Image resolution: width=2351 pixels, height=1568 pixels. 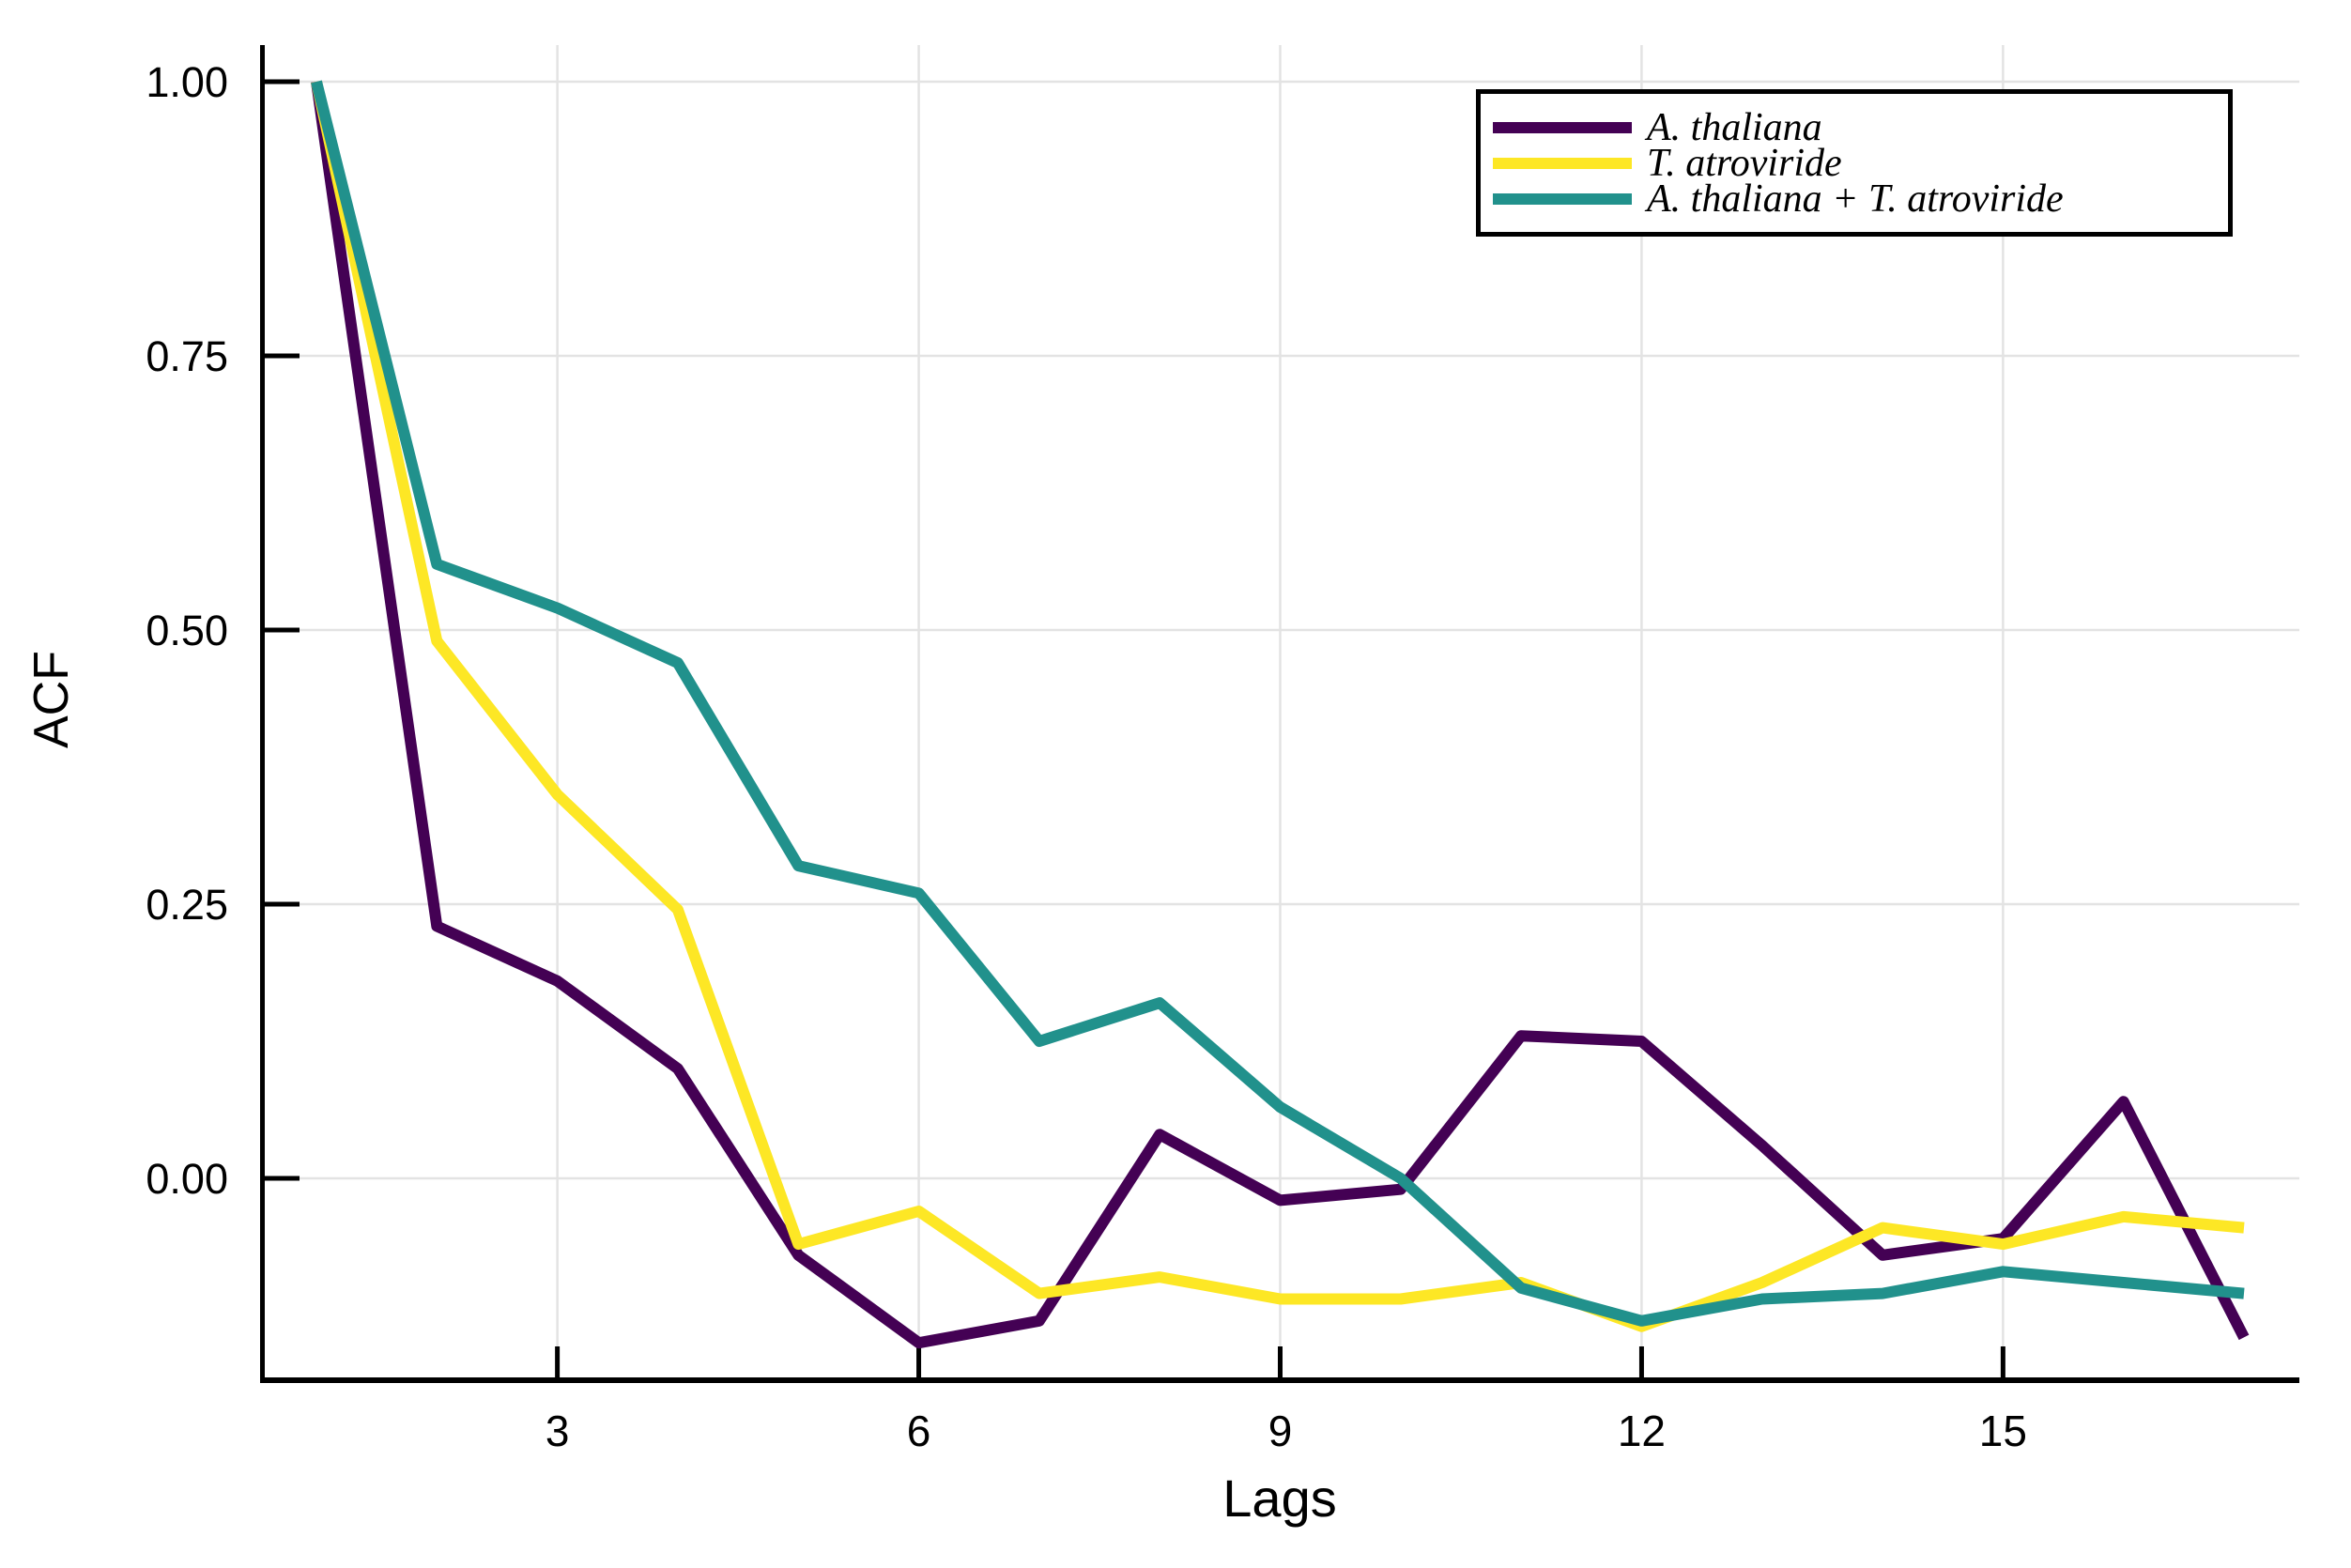 I want to click on legend-label: A. thaliana + T. atroviride, so click(x=1855, y=199).